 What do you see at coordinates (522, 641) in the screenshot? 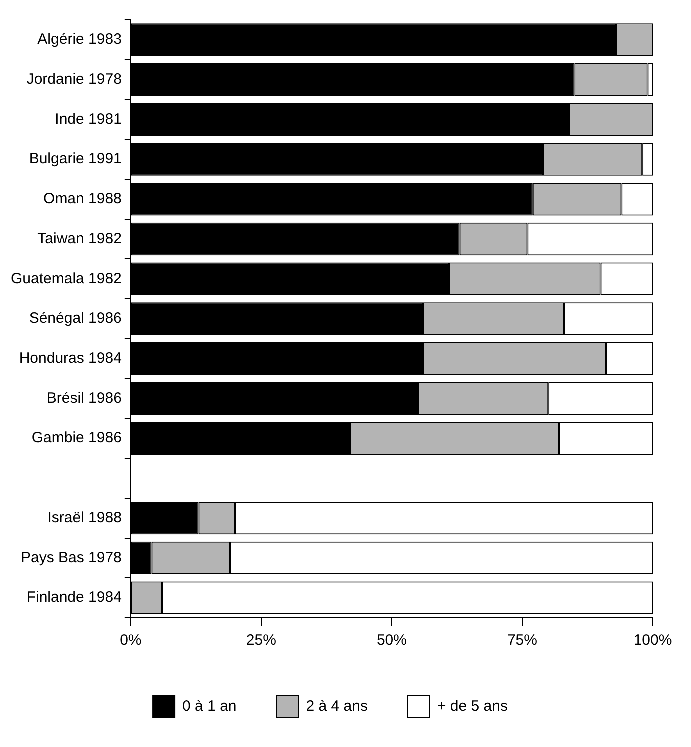
I see `x-tick-label: 75%` at bounding box center [522, 641].